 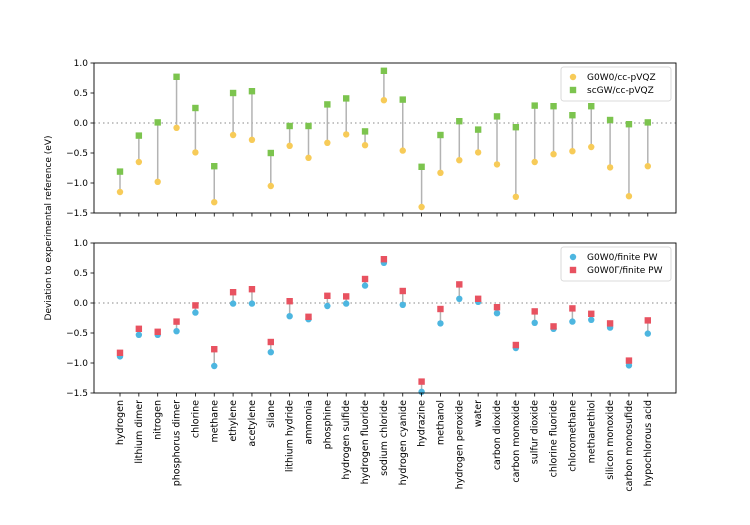 What do you see at coordinates (327, 425) in the screenshot?
I see `x-category-label: phosphine` at bounding box center [327, 425].